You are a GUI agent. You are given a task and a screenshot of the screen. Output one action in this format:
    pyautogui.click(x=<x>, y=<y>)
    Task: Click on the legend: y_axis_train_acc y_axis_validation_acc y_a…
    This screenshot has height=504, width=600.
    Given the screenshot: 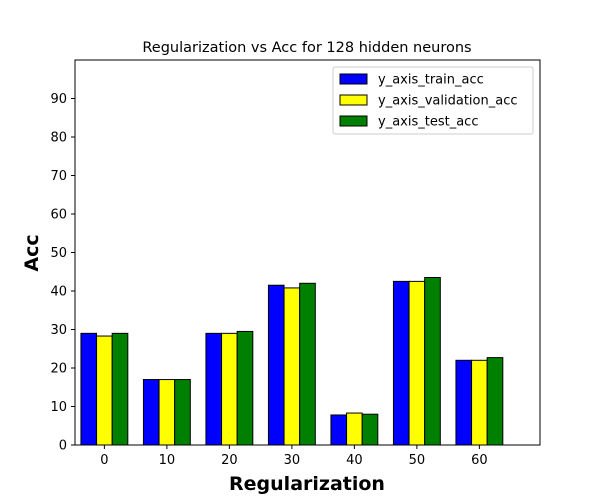 What is the action you would take?
    pyautogui.click(x=433, y=100)
    